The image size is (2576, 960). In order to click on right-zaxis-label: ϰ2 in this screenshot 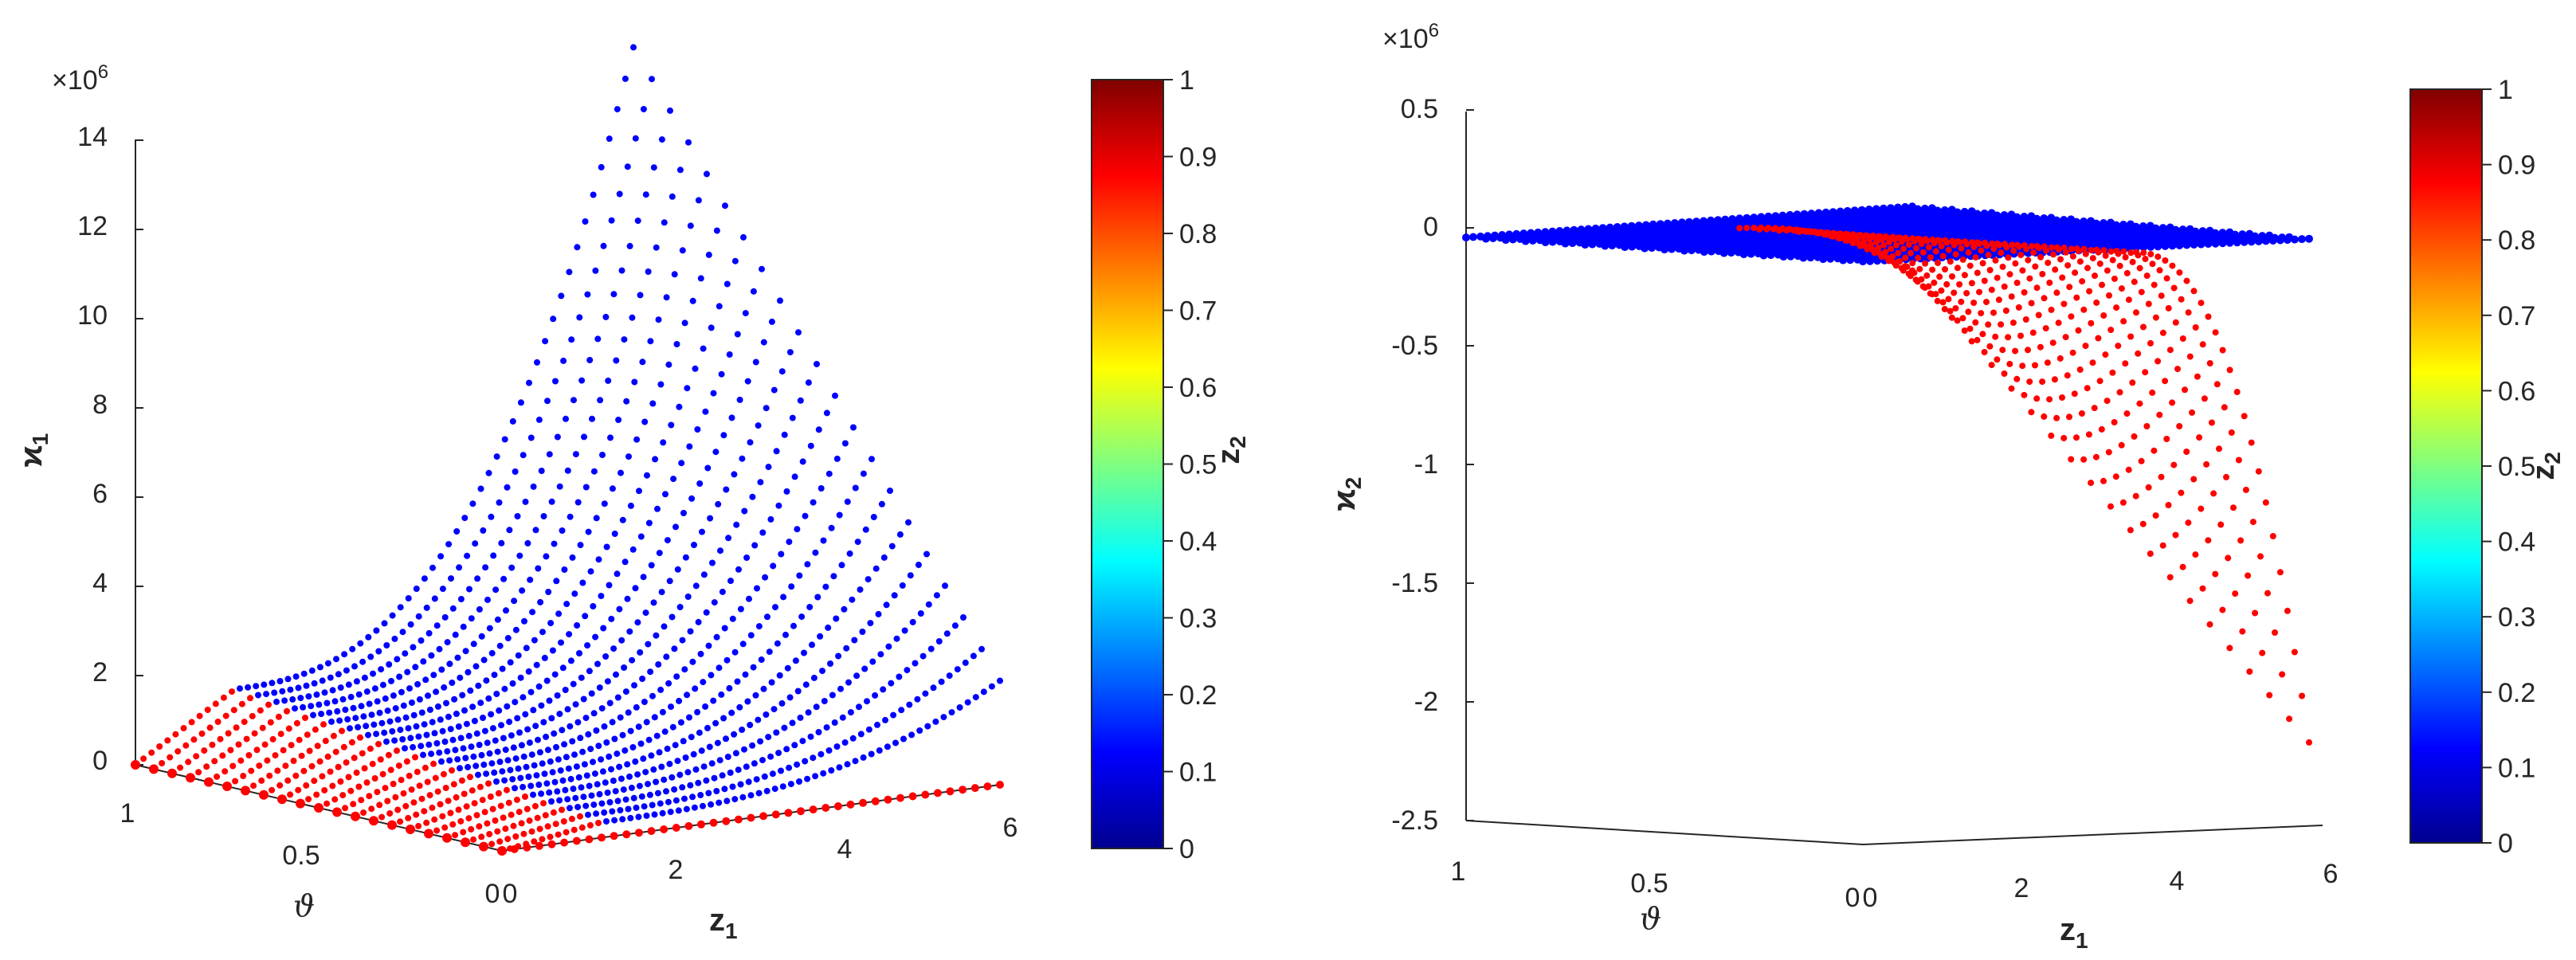, I will do `click(1346, 494)`.